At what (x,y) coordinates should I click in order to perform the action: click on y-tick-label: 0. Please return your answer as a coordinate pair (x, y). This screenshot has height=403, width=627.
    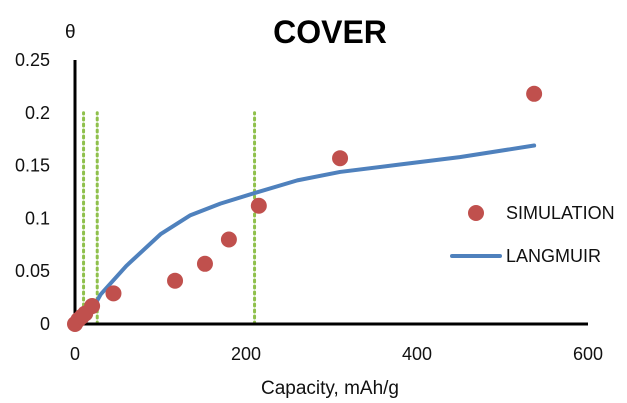
    Looking at the image, I should click on (45, 324).